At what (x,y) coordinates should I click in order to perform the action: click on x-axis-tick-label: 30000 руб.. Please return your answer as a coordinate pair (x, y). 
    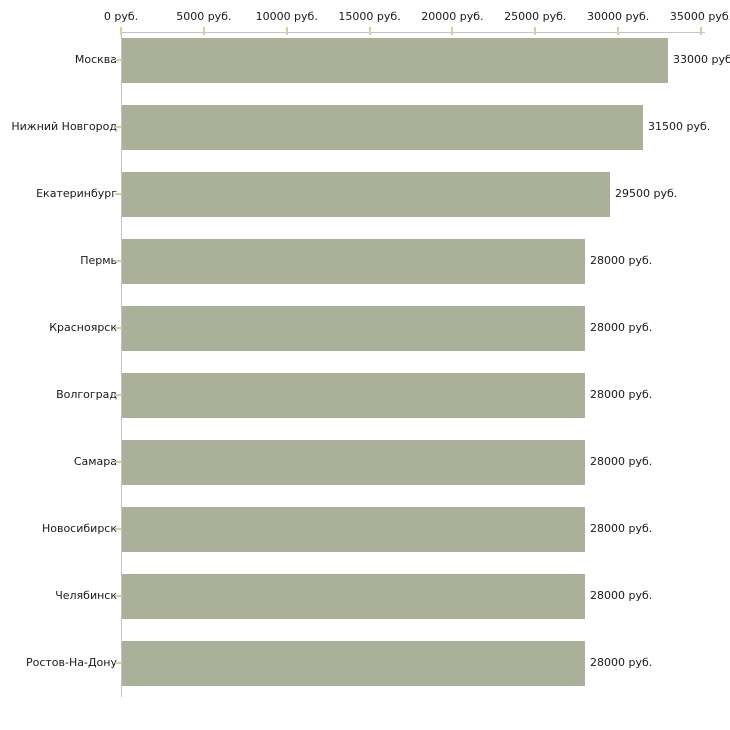
    Looking at the image, I should click on (618, 16).